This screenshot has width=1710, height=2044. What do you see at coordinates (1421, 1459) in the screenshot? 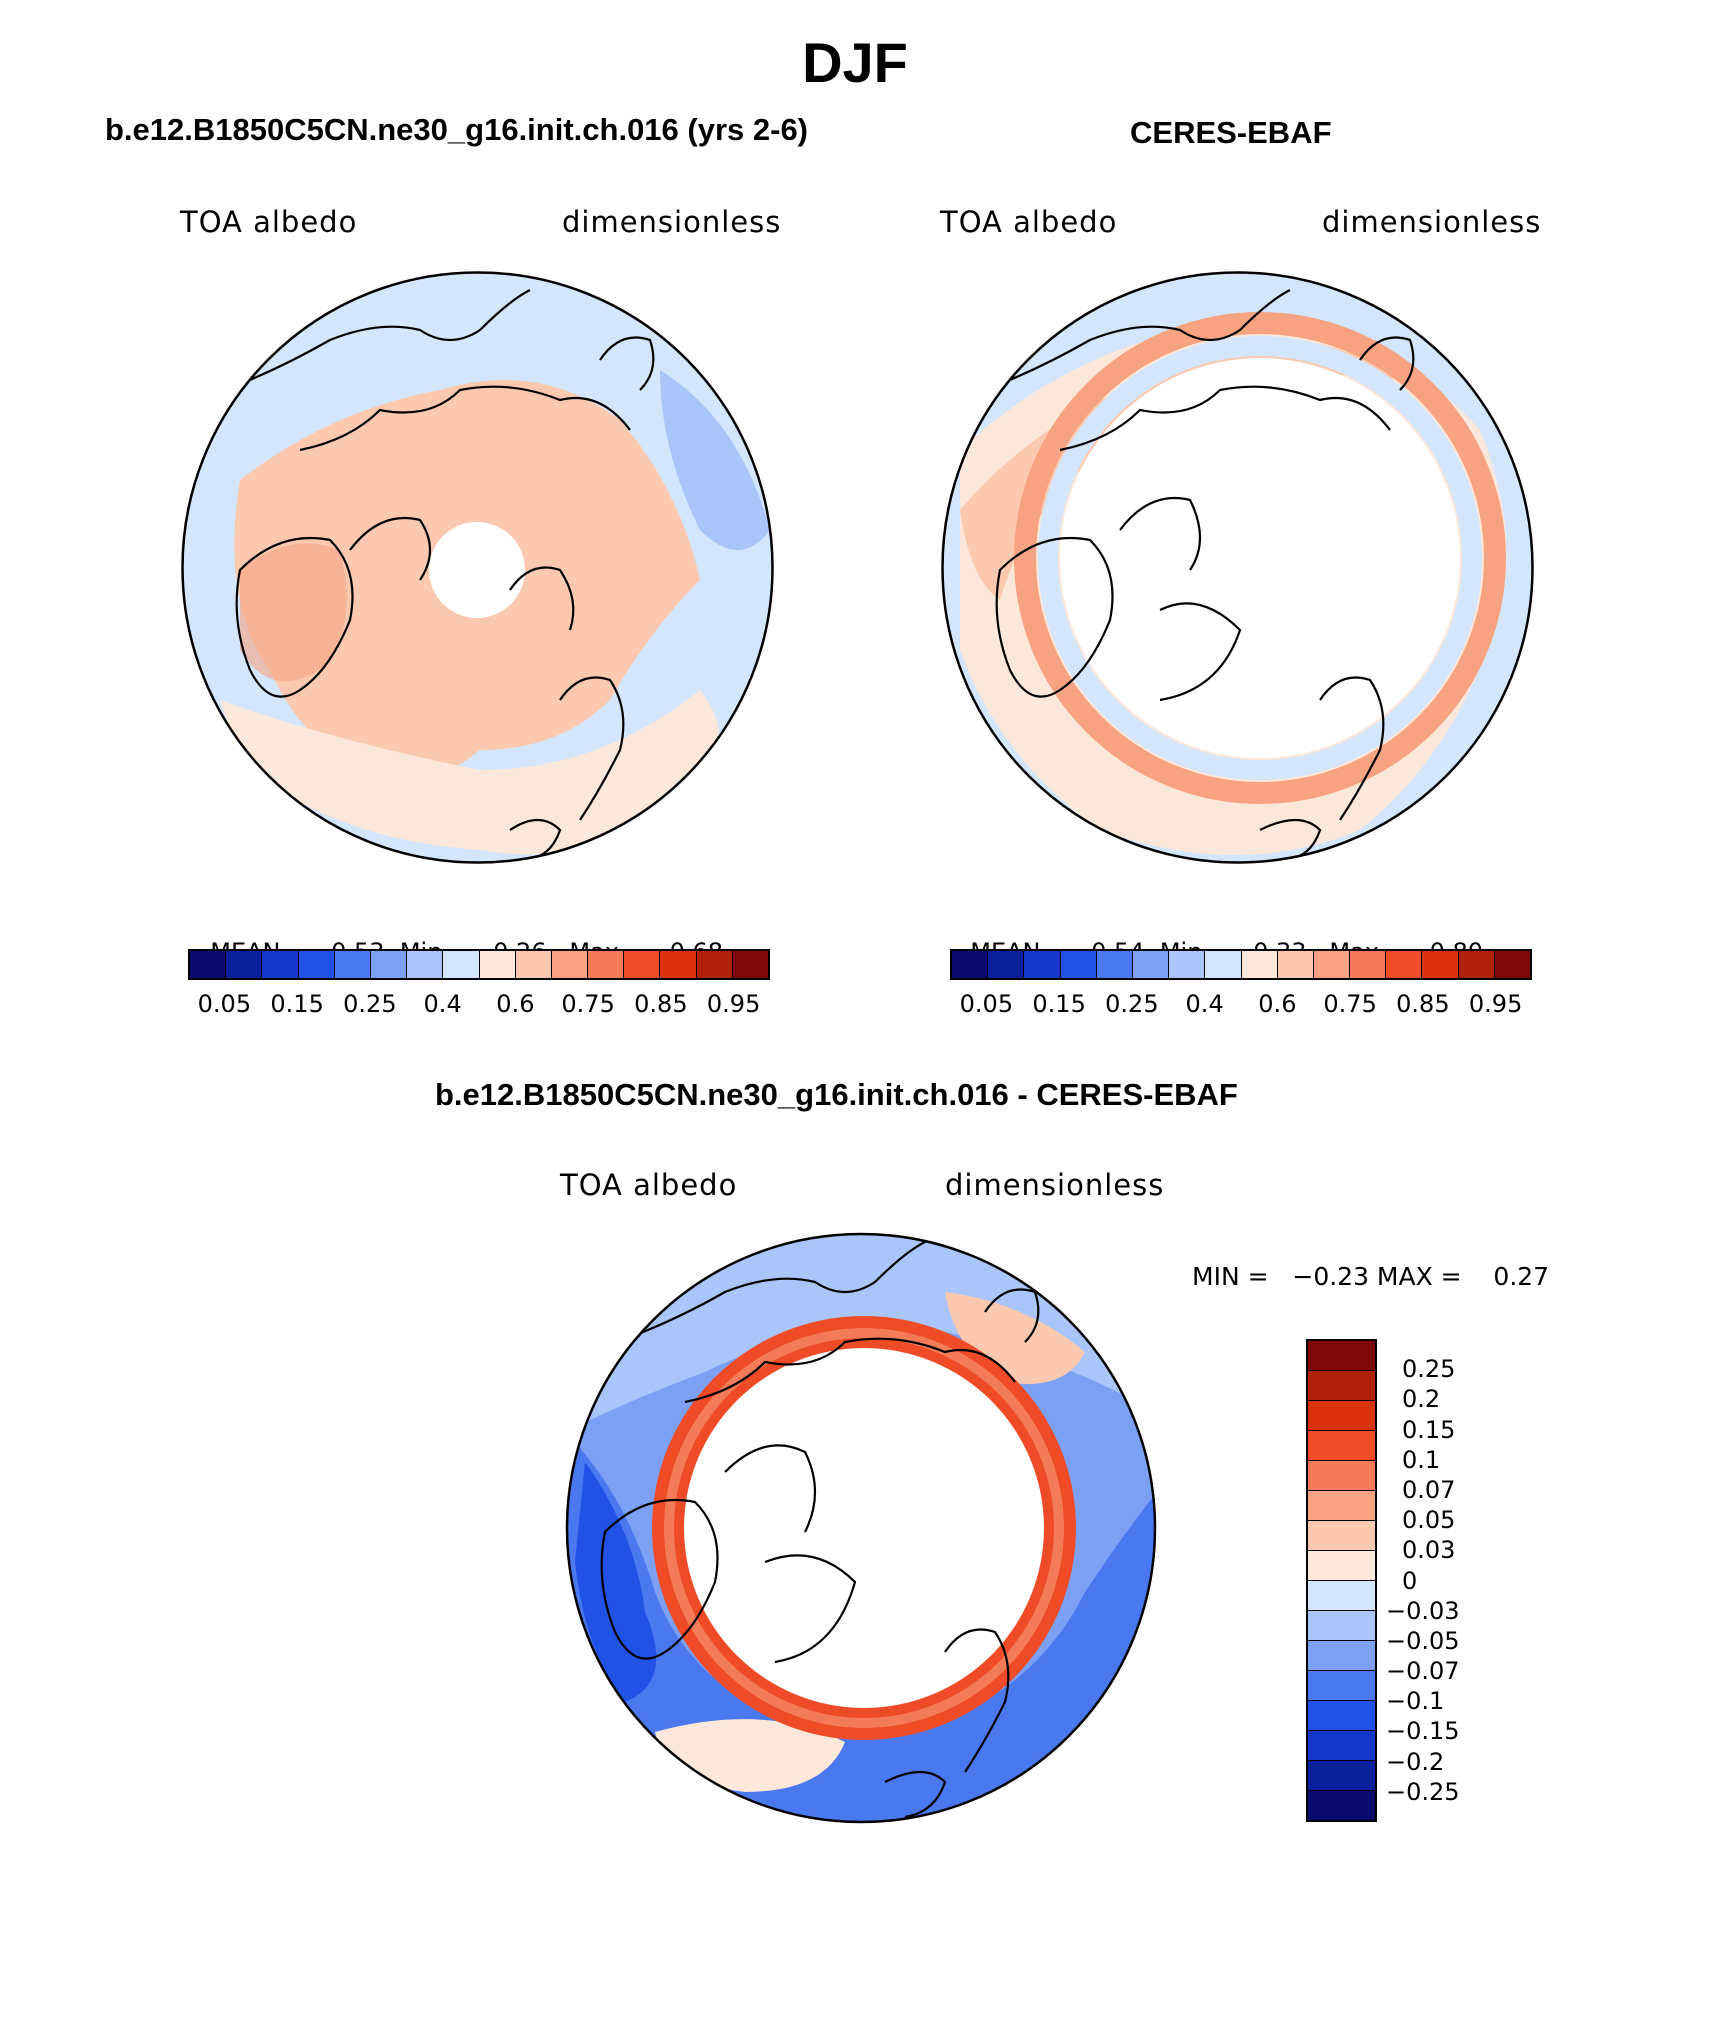
I see `diff-colorbar-label: 0.1` at bounding box center [1421, 1459].